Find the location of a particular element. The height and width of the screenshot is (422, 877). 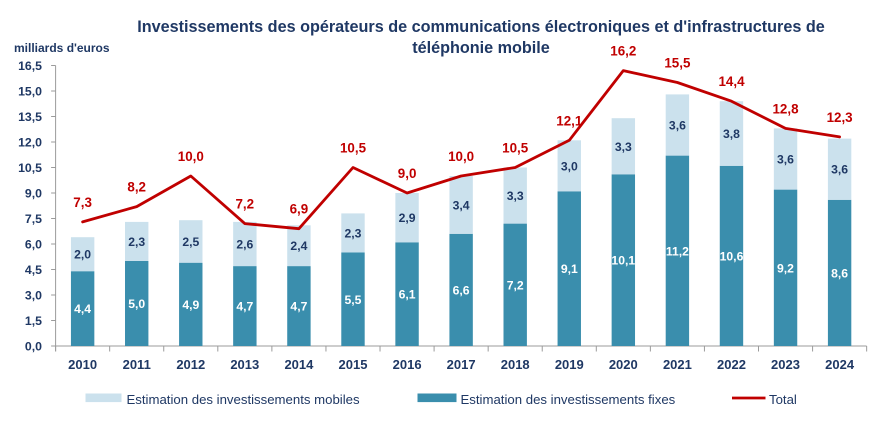

svg-text: 6,9 is located at coordinates (299, 209).